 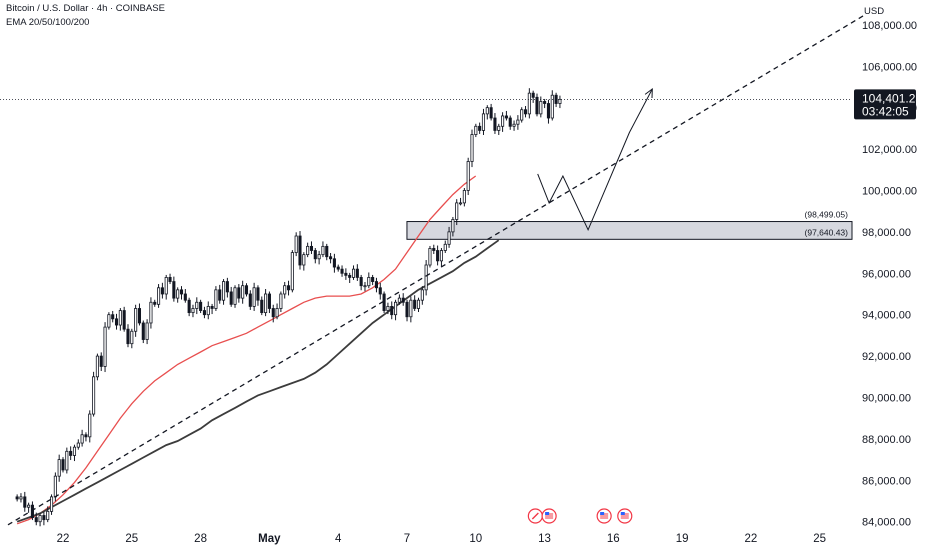 What do you see at coordinates (886, 440) in the screenshot?
I see `y-tick-label: 88,000.00` at bounding box center [886, 440].